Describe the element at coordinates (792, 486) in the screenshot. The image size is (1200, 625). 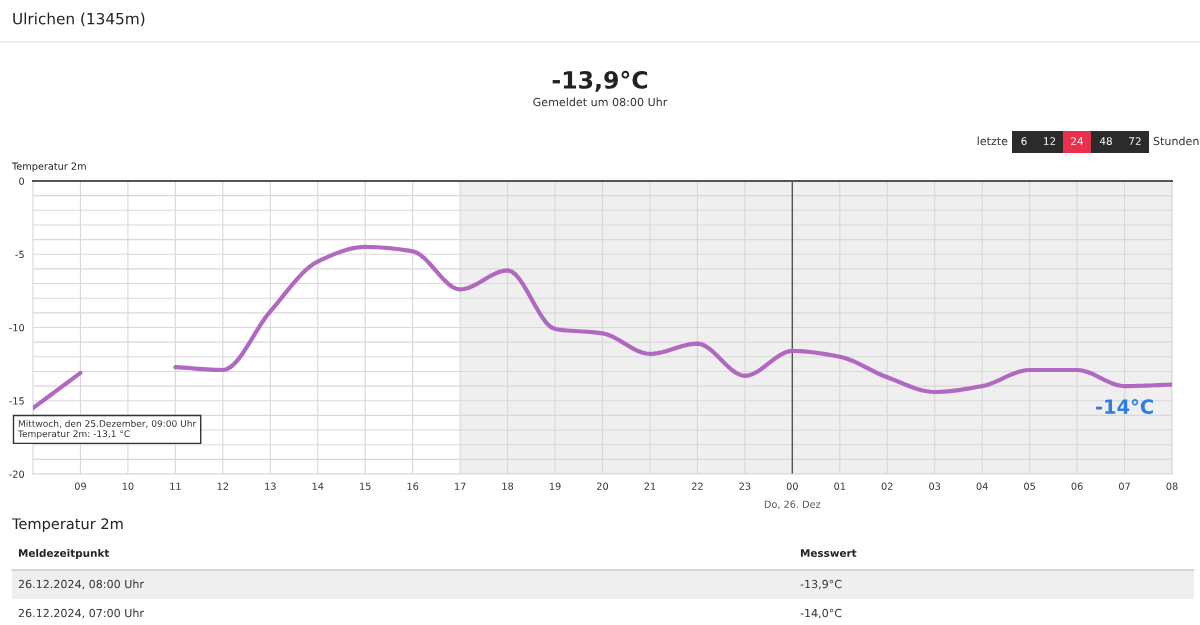
I see `x-tick-label: 00` at that location.